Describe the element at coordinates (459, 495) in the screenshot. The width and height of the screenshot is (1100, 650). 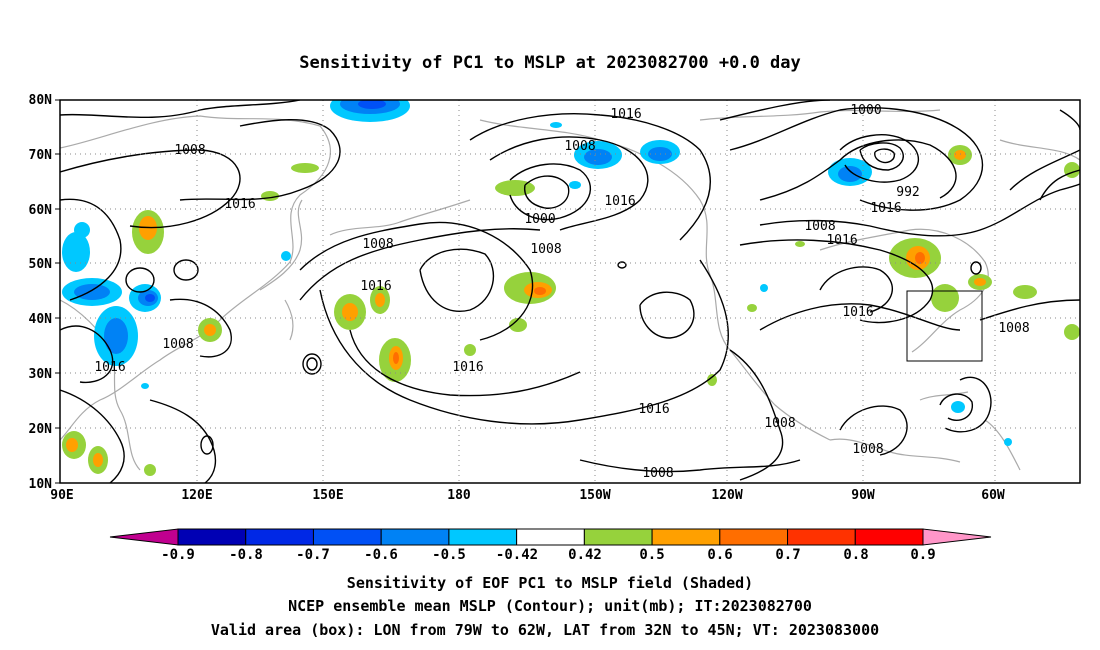
I see `lon-tick-label: 180` at that location.